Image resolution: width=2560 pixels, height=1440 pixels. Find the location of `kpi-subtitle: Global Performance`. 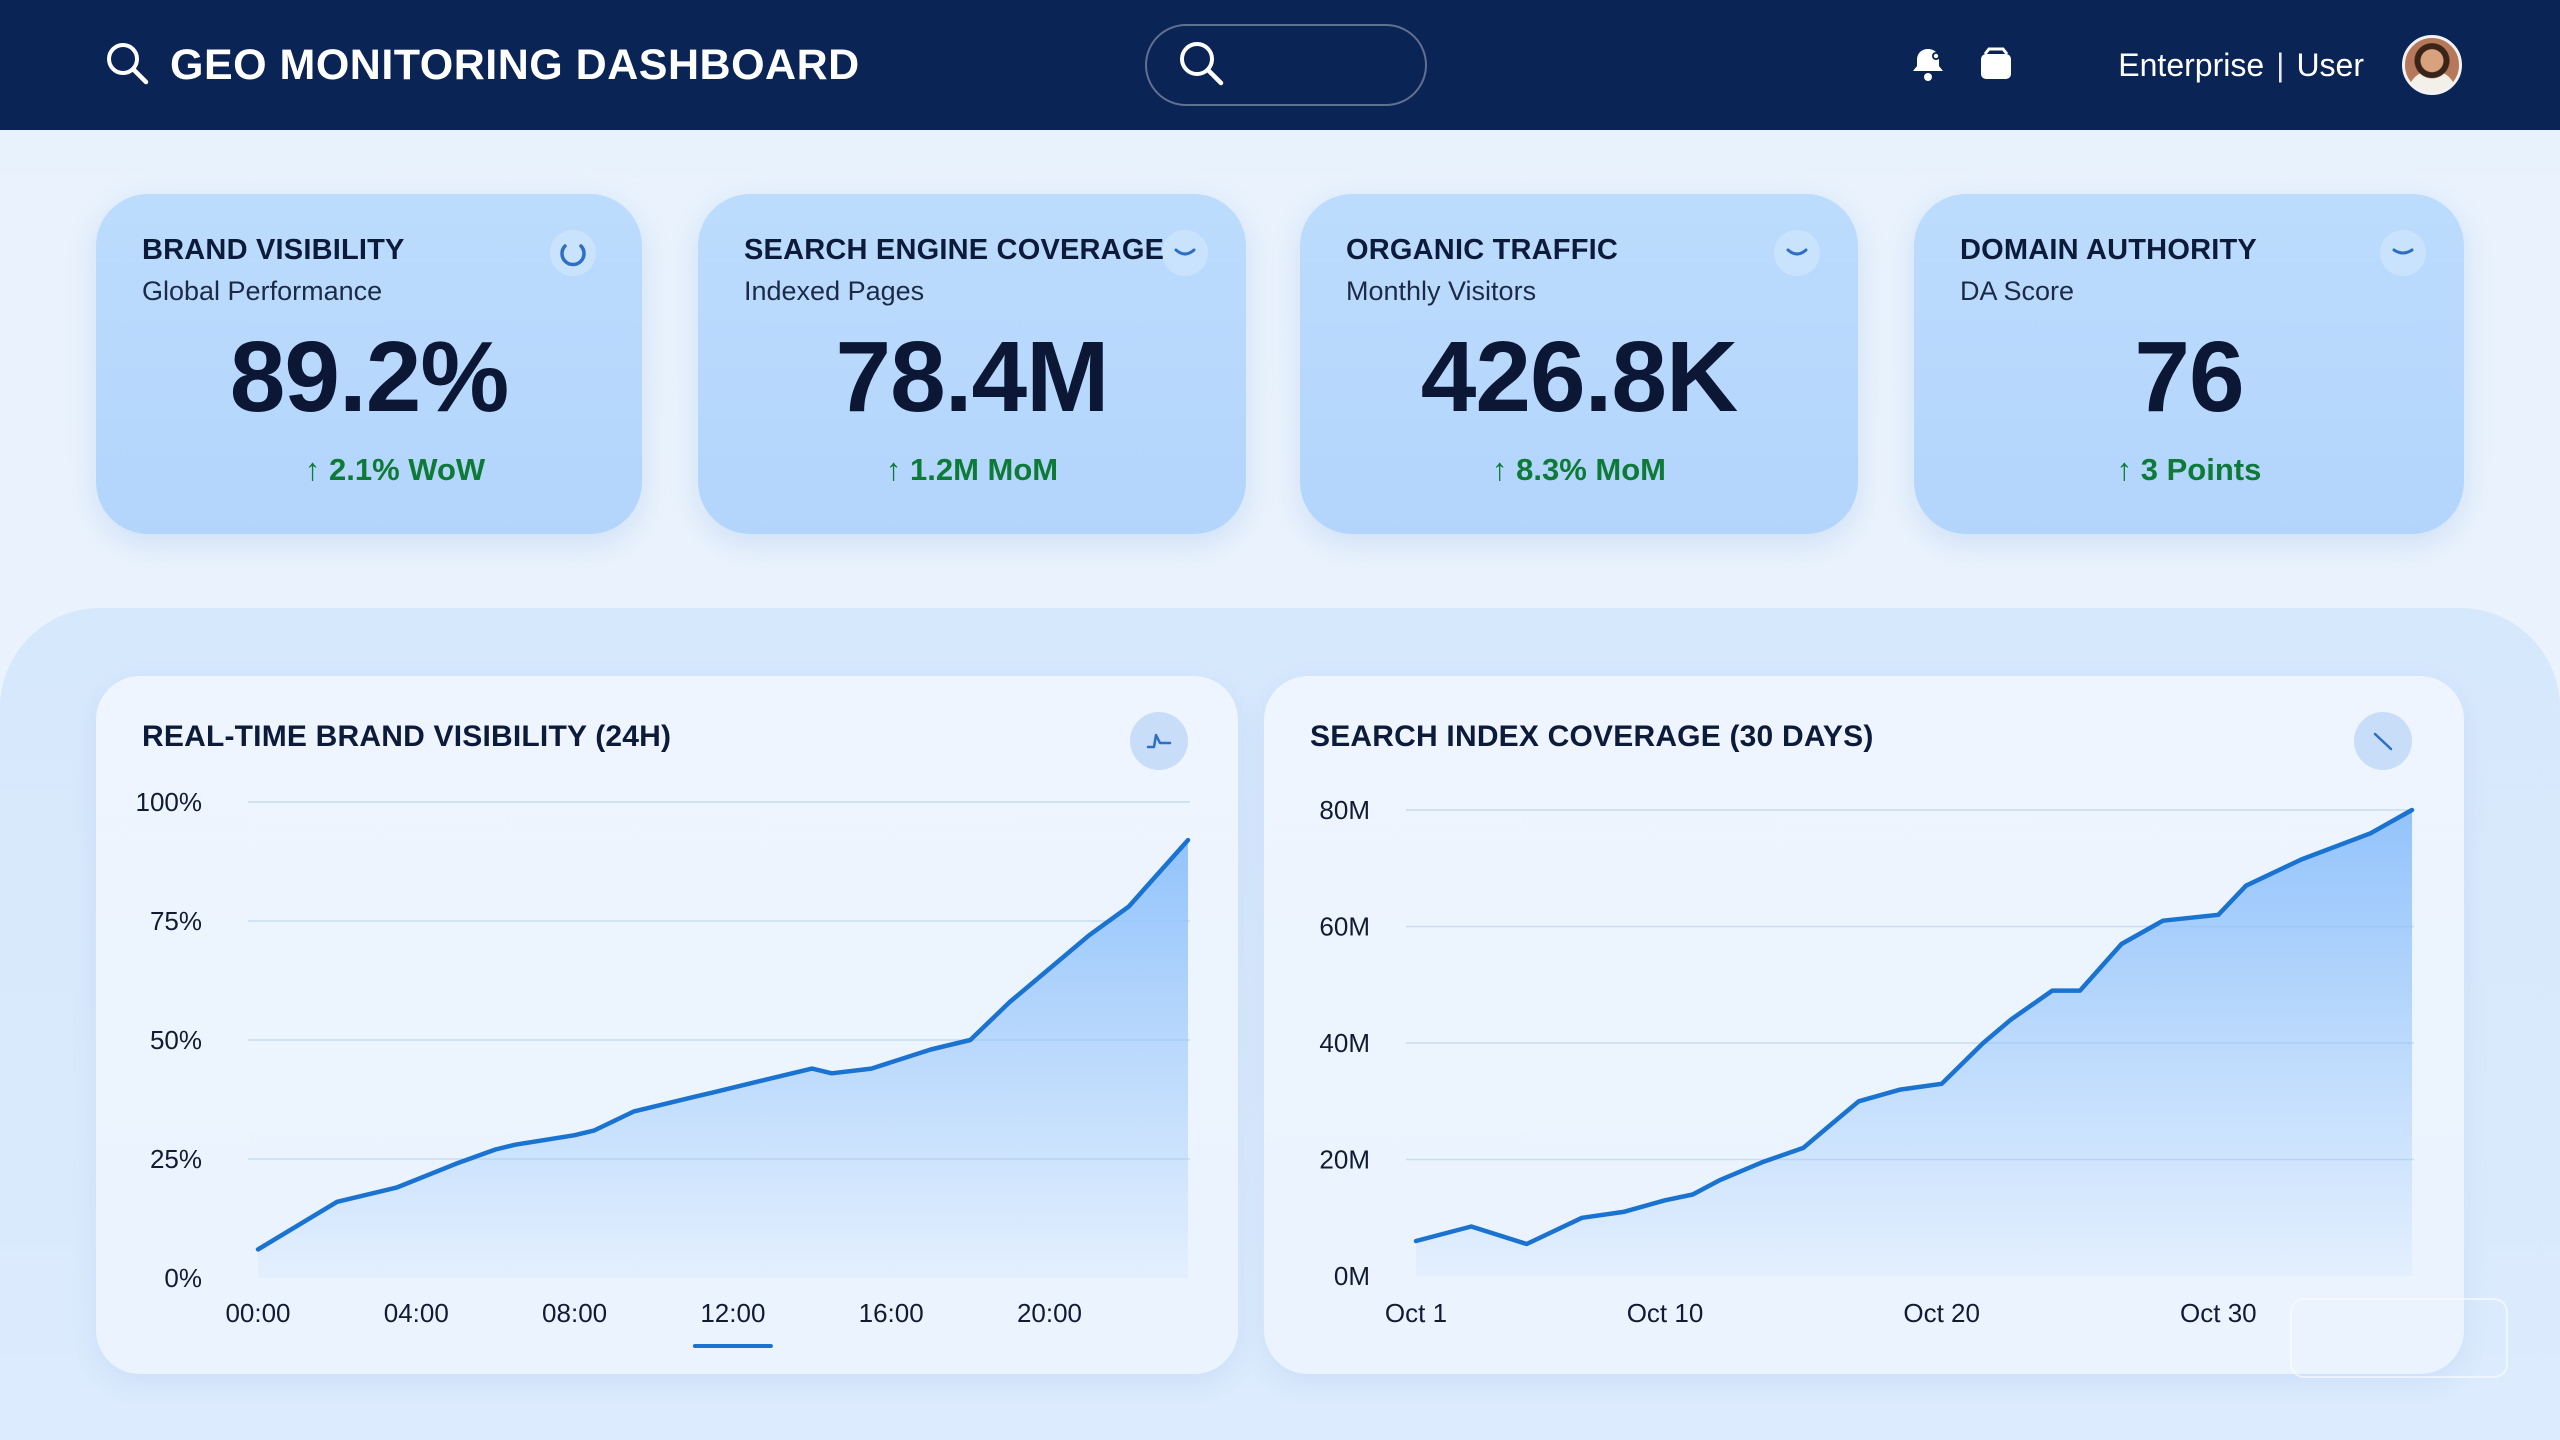

kpi-subtitle: Global Performance is located at coordinates (262, 291).